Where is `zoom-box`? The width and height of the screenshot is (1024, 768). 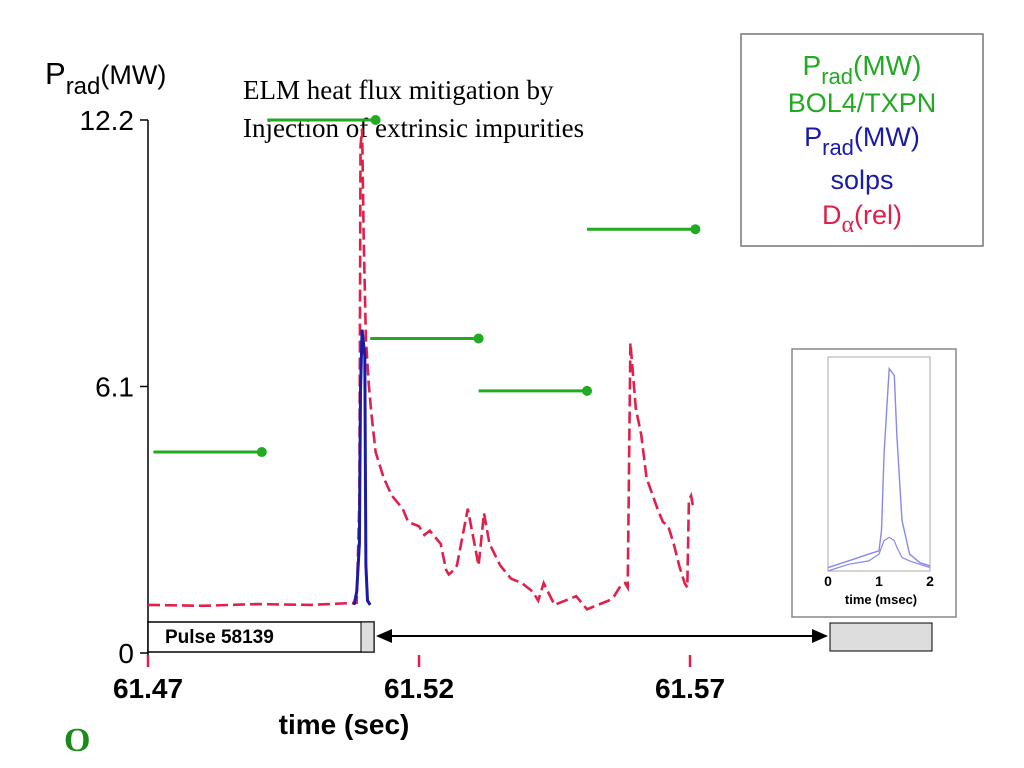
zoom-box is located at coordinates (881, 637).